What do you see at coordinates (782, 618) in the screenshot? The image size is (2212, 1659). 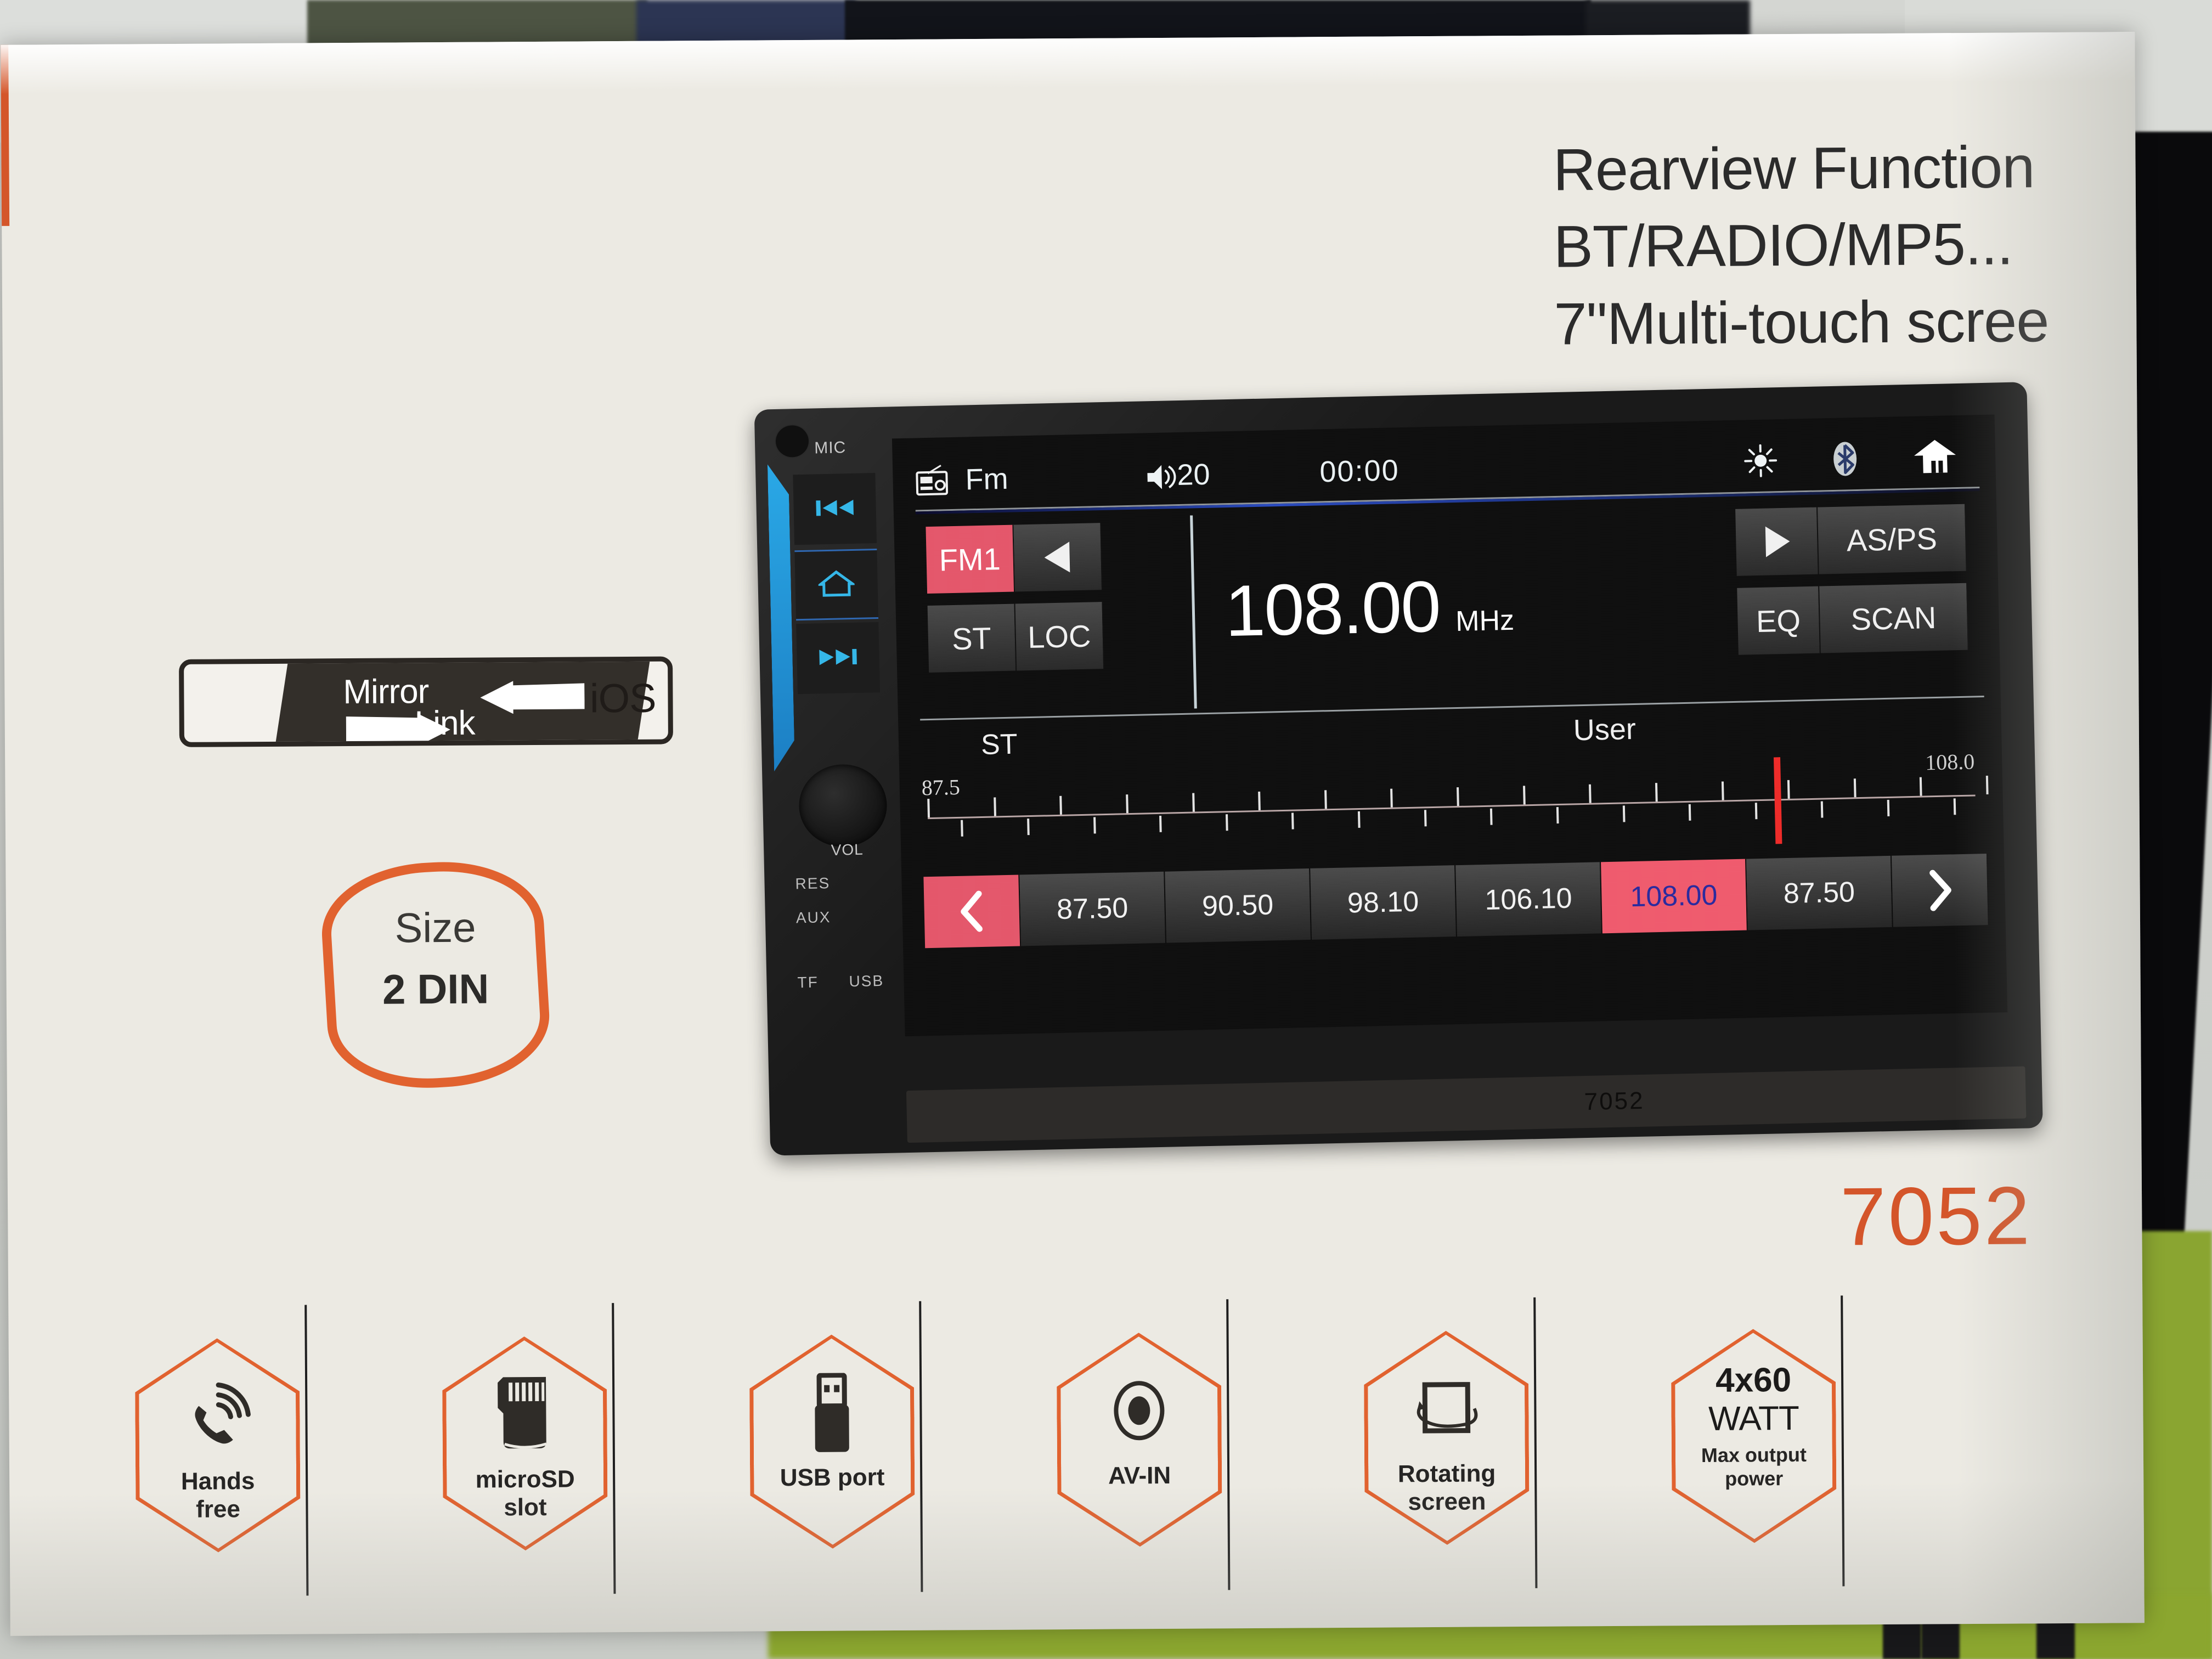 I see `blue-accent-edge` at bounding box center [782, 618].